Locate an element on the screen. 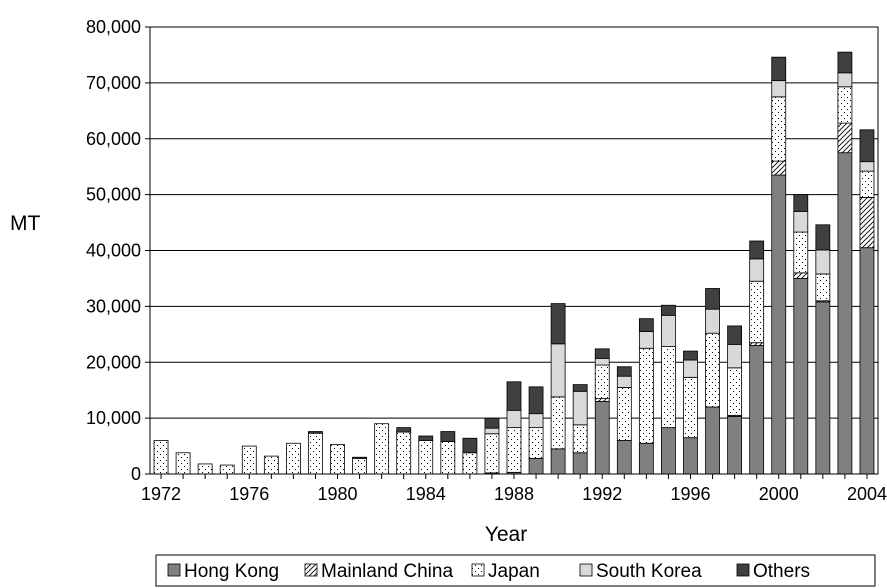 The width and height of the screenshot is (887, 588). legend-swatch-hong-kong is located at coordinates (174, 570).